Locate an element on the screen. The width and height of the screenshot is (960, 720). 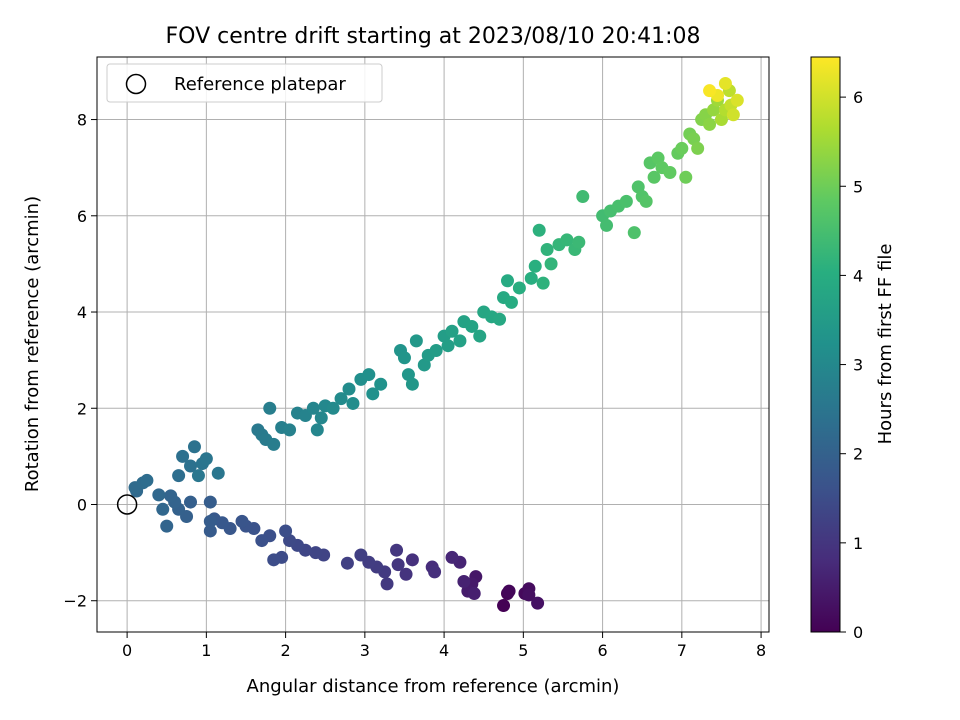
x-tick-label: 4 is located at coordinates (444, 650).